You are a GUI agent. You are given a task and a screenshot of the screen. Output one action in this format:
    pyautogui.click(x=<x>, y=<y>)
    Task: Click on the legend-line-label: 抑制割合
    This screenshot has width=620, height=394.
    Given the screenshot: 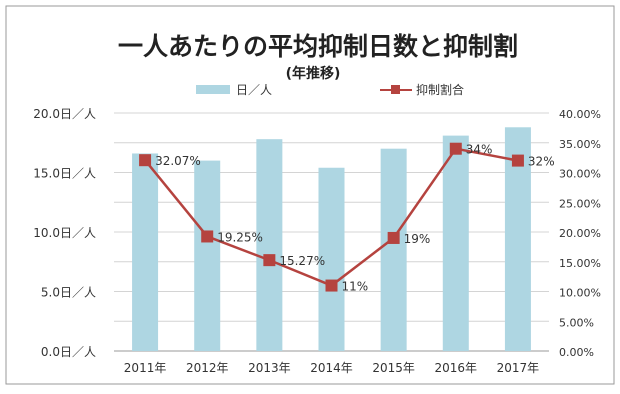 What is the action you would take?
    pyautogui.click(x=440, y=89)
    